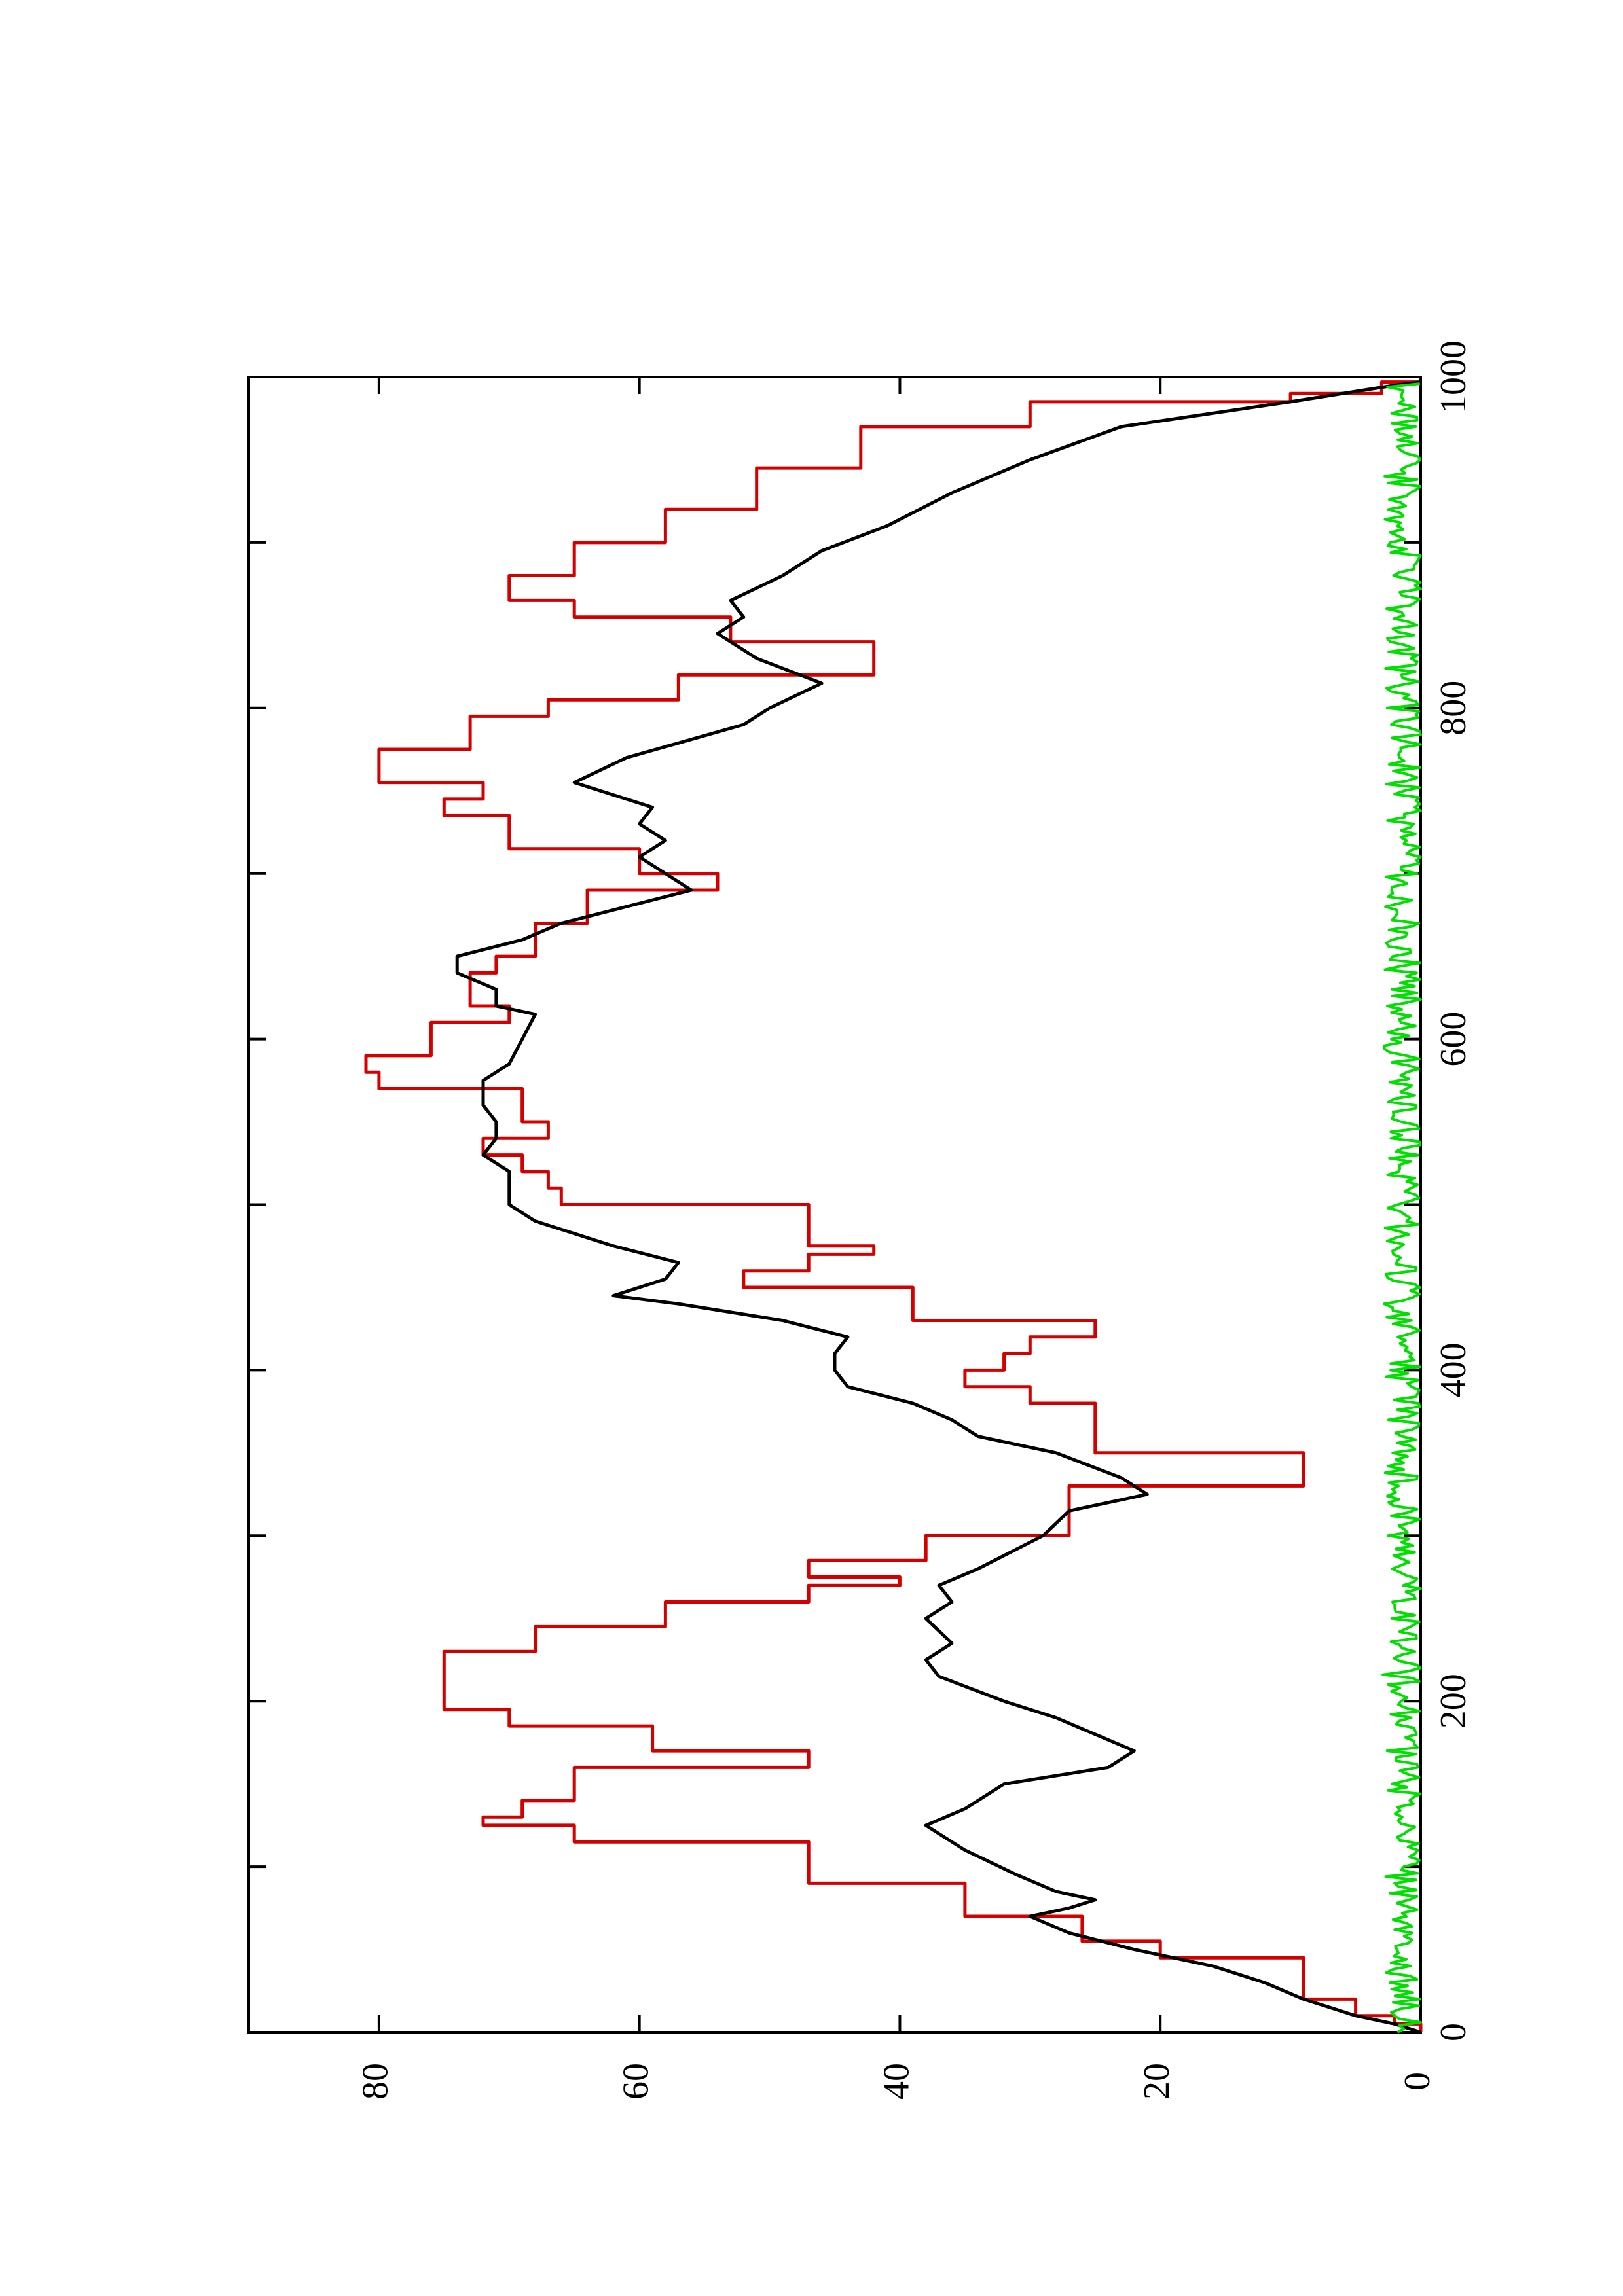 Image resolution: width=1623 pixels, height=2296 pixels. I want to click on series-3-line, so click(1401, 1208).